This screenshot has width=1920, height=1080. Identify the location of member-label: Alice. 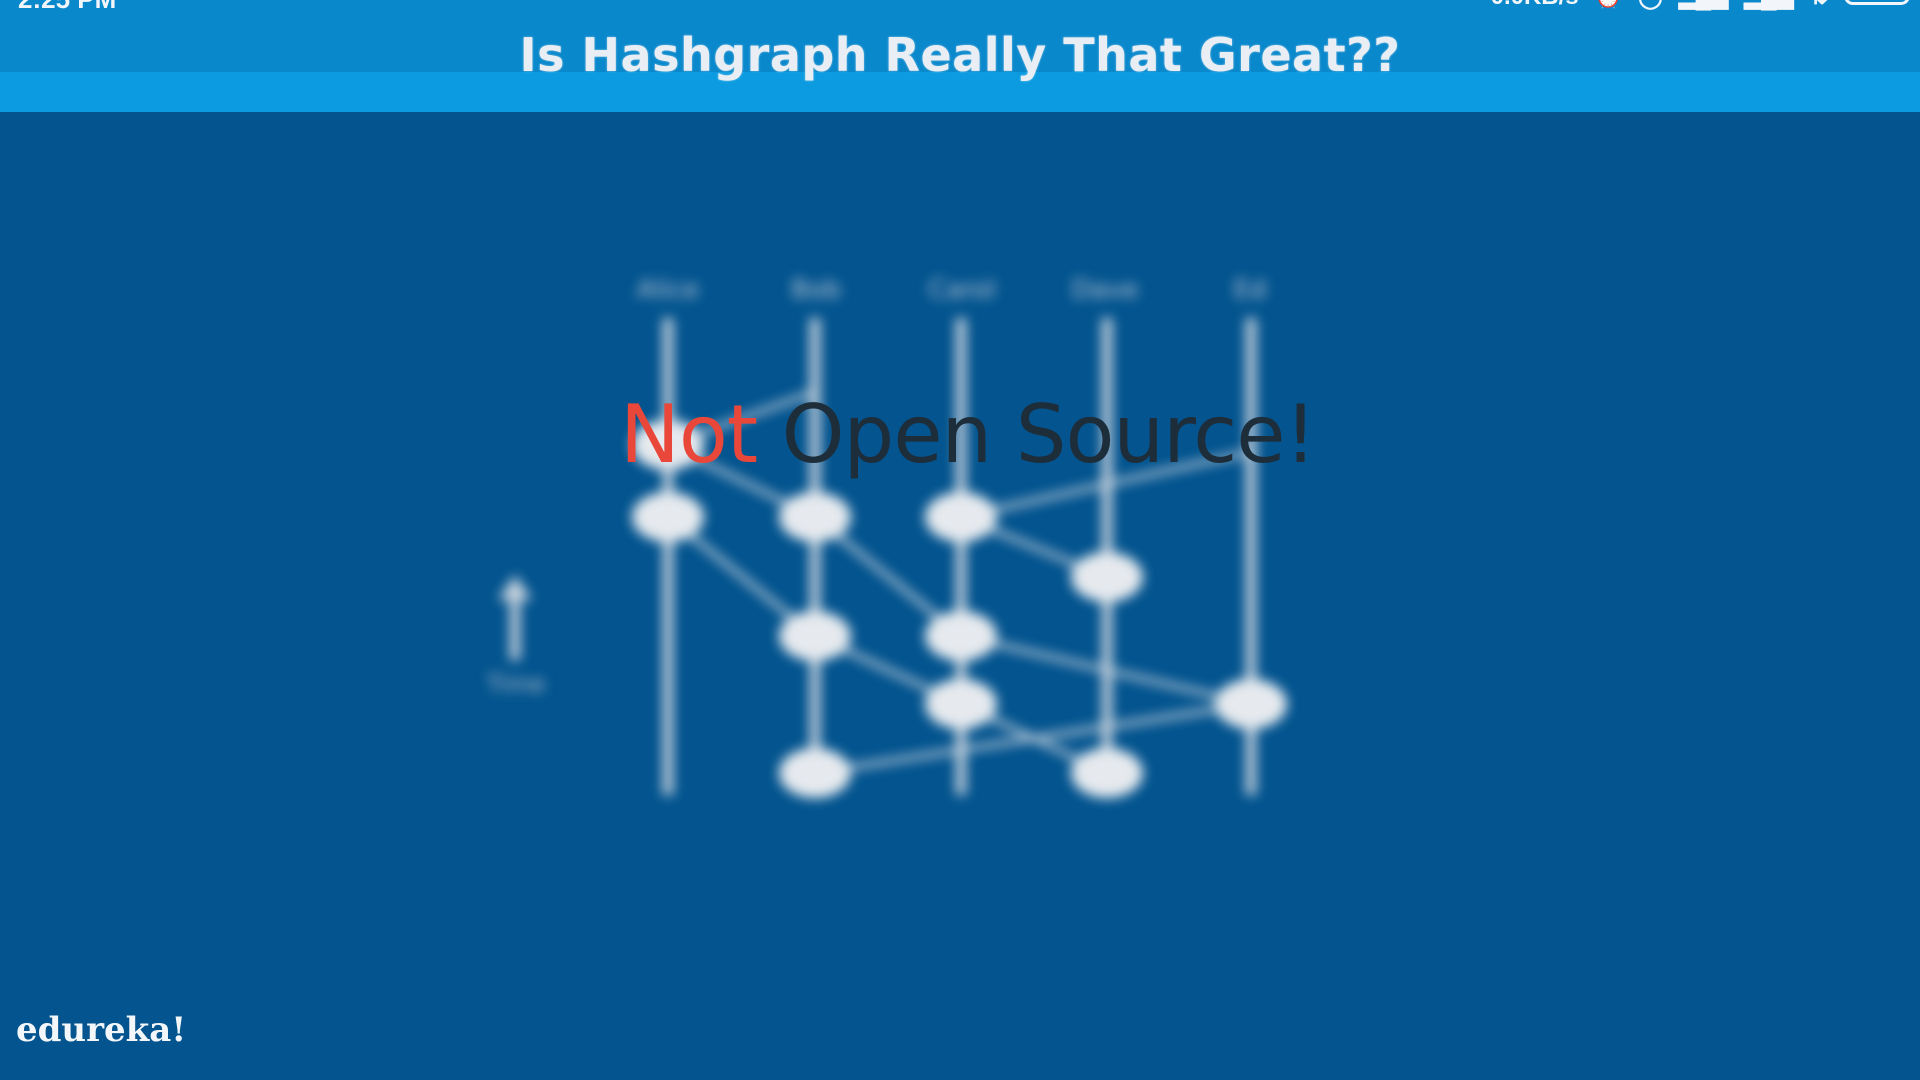
(668, 290).